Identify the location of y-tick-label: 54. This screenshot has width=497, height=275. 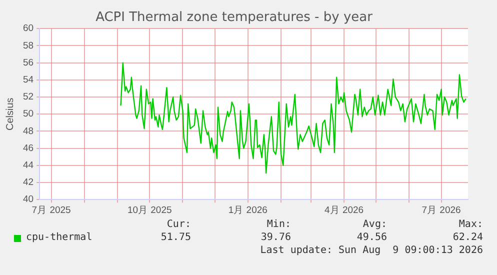
(28, 80).